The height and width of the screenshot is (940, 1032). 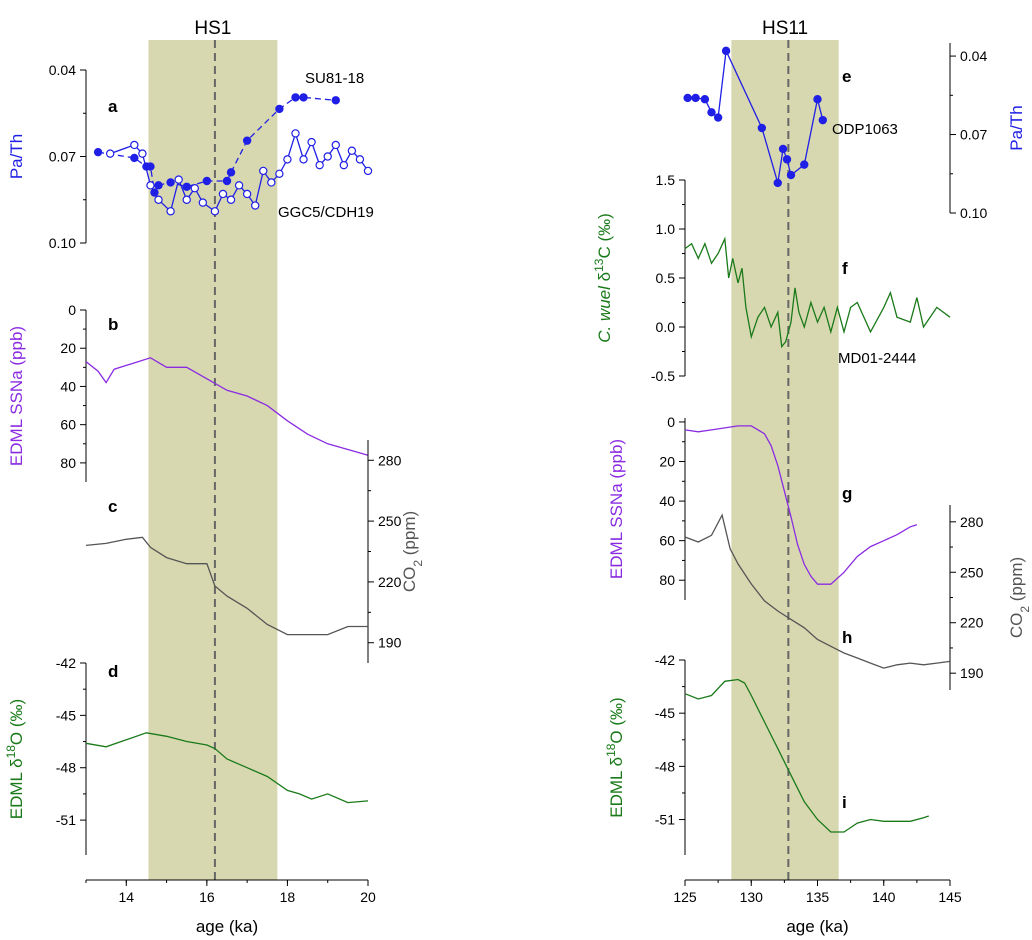 I want to click on y-axis-label: Pa/Th, so click(x=1016, y=127).